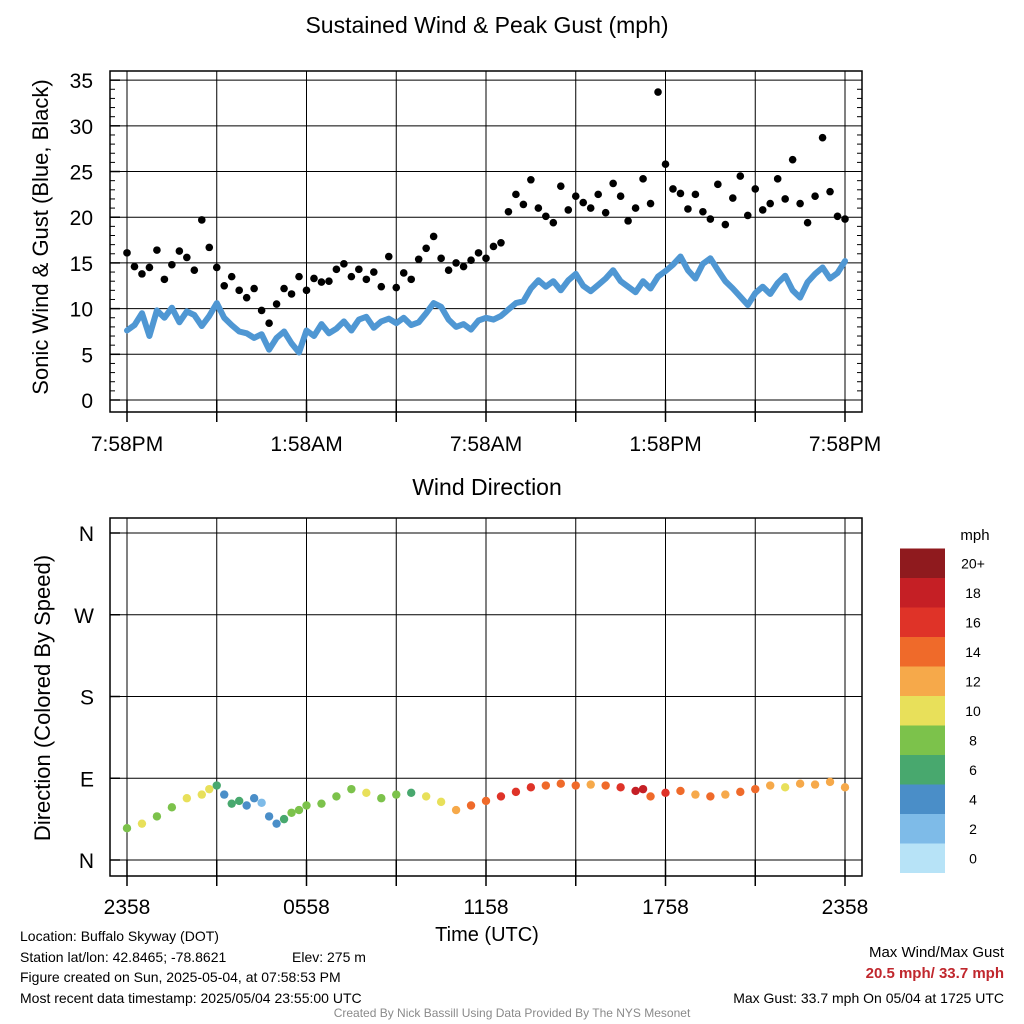 The width and height of the screenshot is (1024, 1024). Describe the element at coordinates (486, 805) in the screenshot. I see `bottom-chart-series` at that location.